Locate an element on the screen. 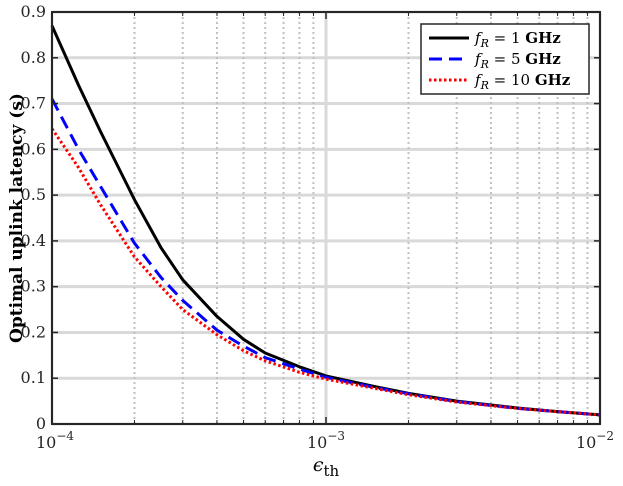 This screenshot has height=486, width=623. legend-eq: = 5 is located at coordinates (507, 59).